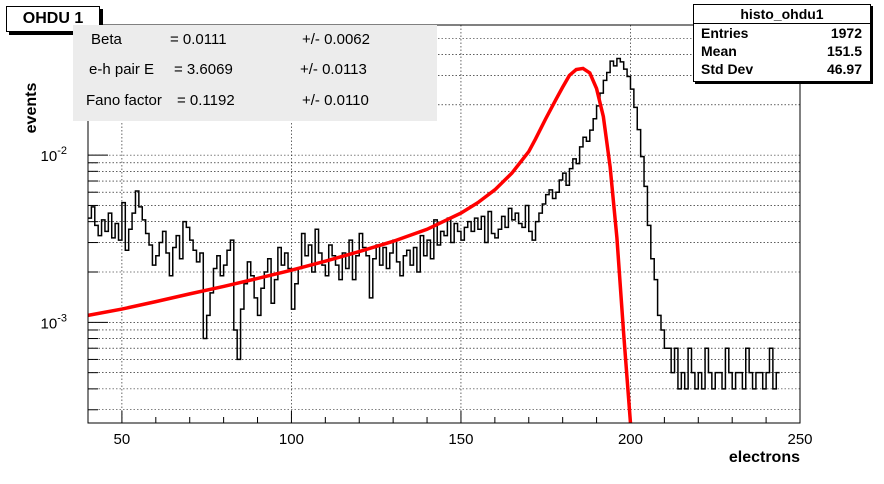 The height and width of the screenshot is (484, 884). Describe the element at coordinates (54, 155) in the screenshot. I see `y-tick-label: 10⁻²` at that location.